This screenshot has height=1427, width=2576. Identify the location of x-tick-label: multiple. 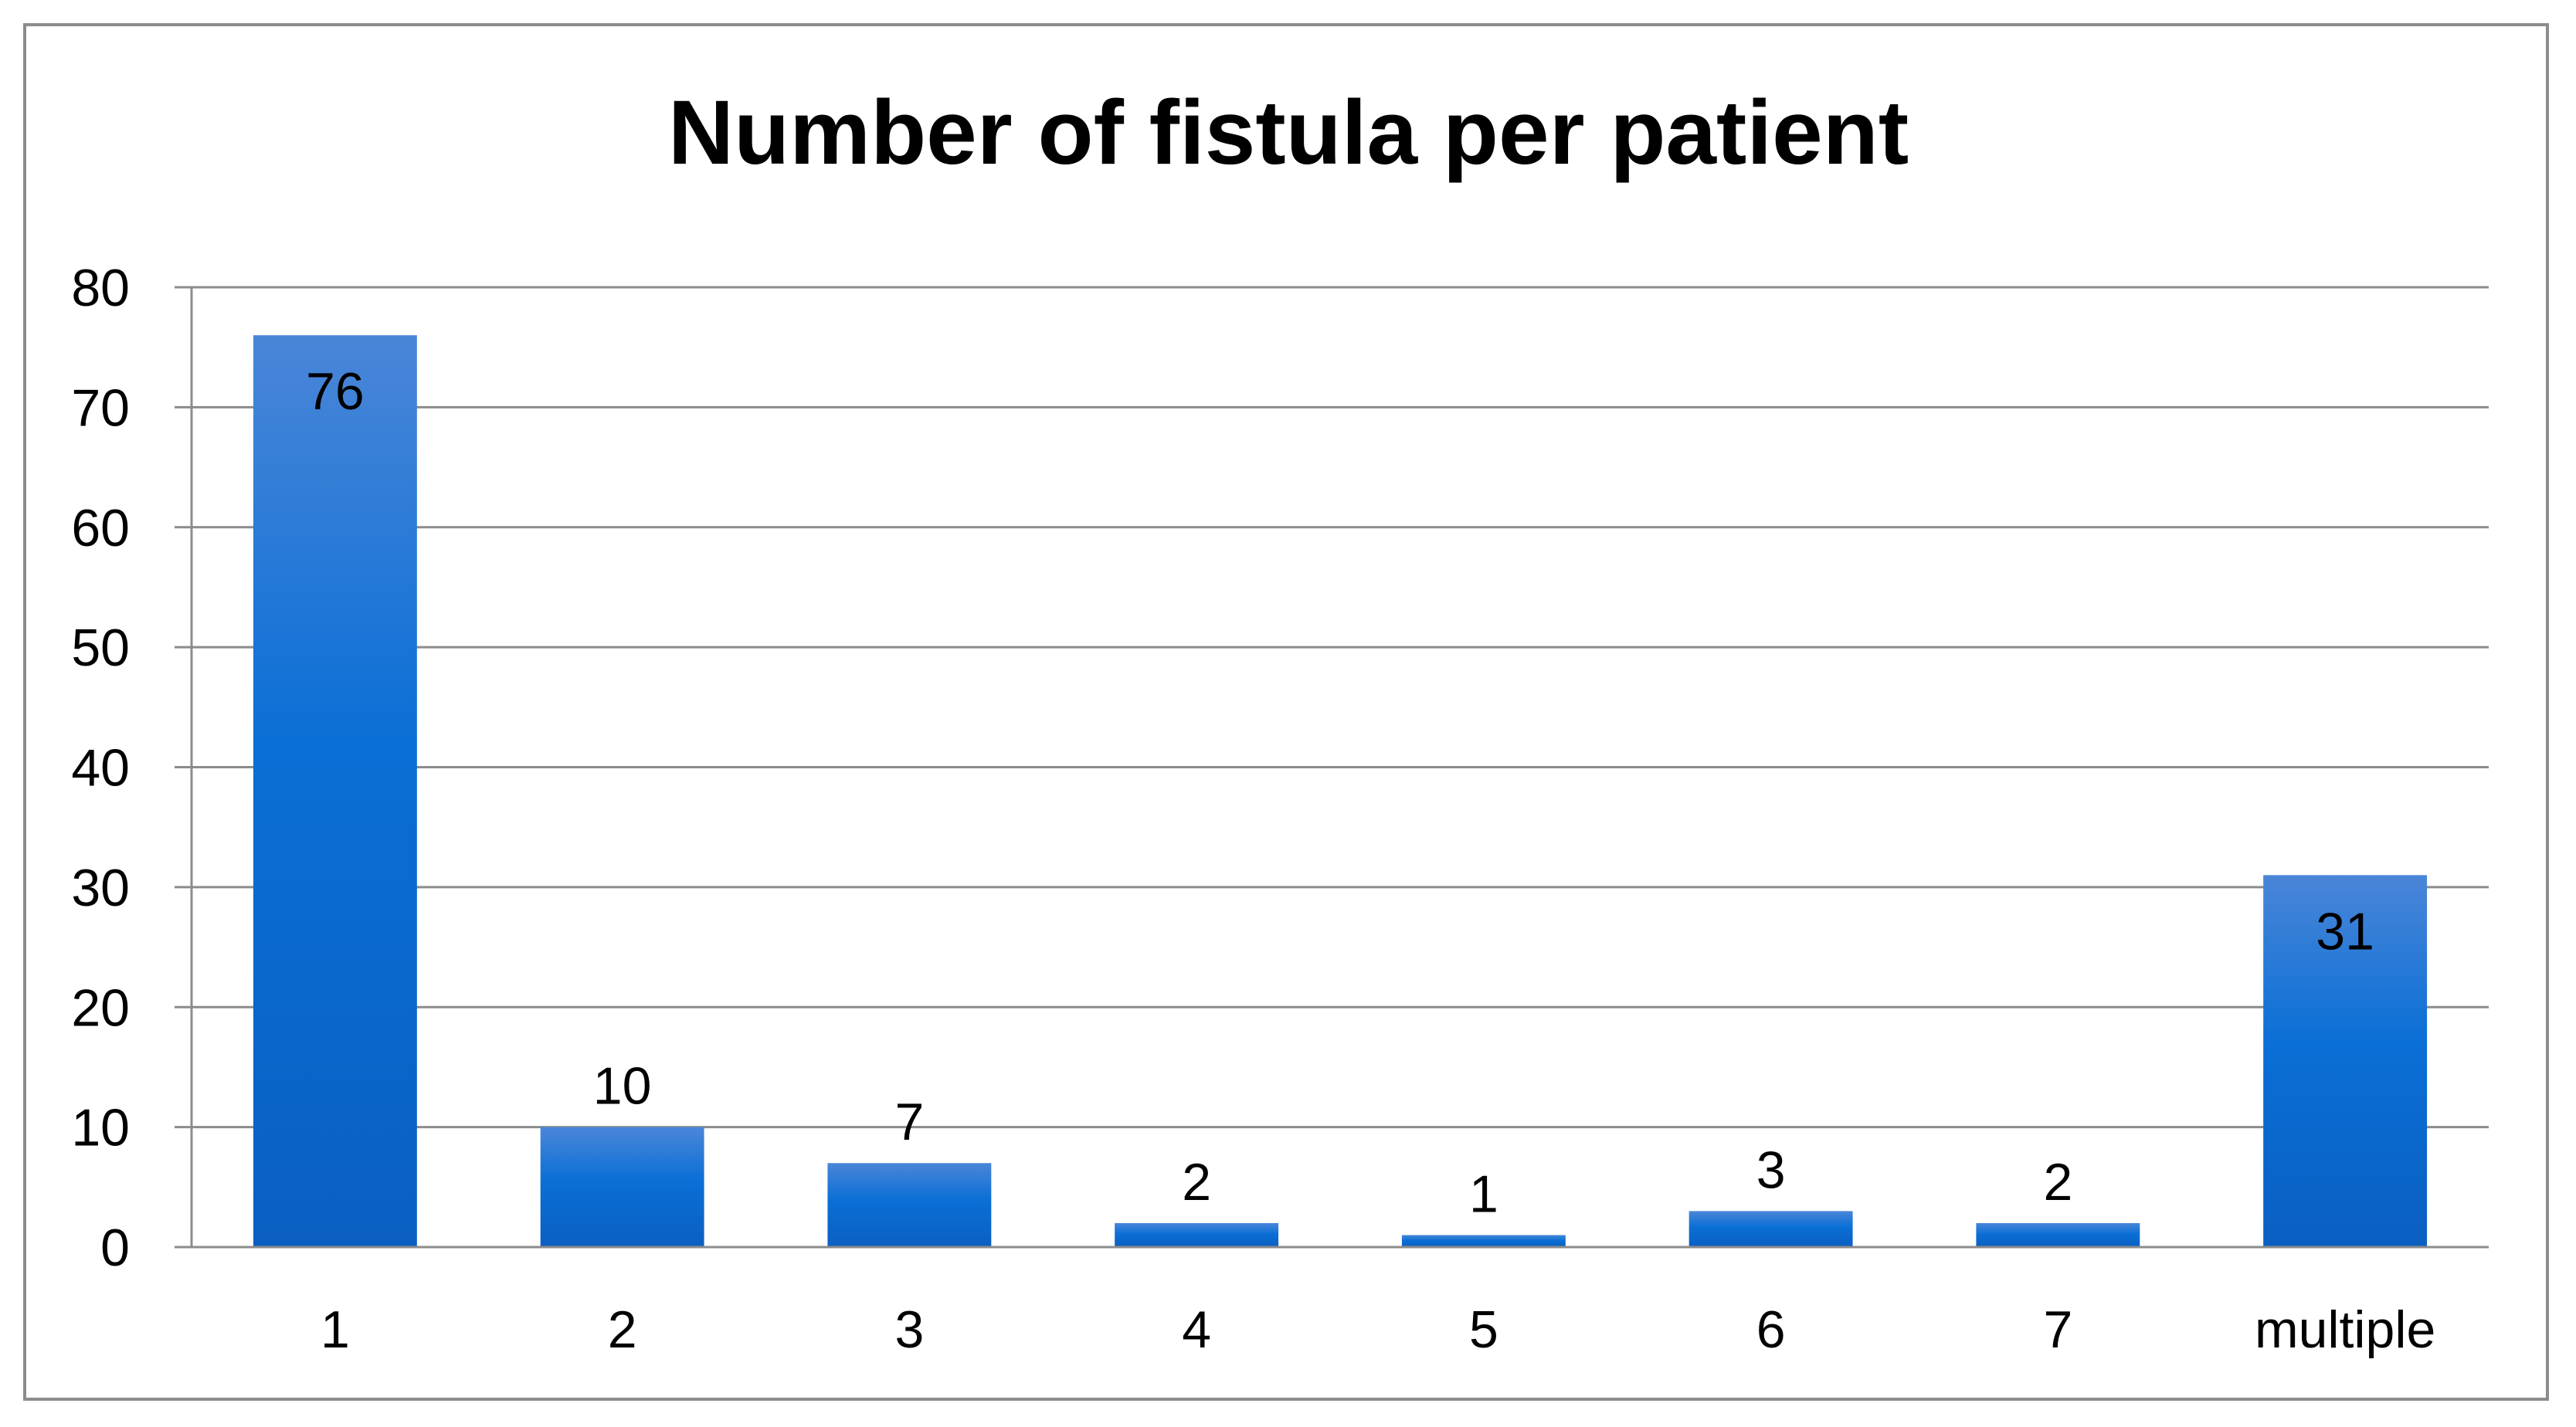
(2345, 1329).